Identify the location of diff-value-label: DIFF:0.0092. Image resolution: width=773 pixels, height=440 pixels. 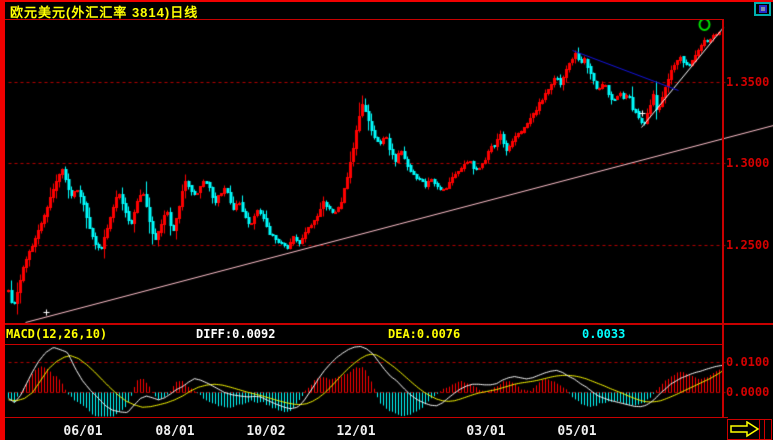
(236, 334).